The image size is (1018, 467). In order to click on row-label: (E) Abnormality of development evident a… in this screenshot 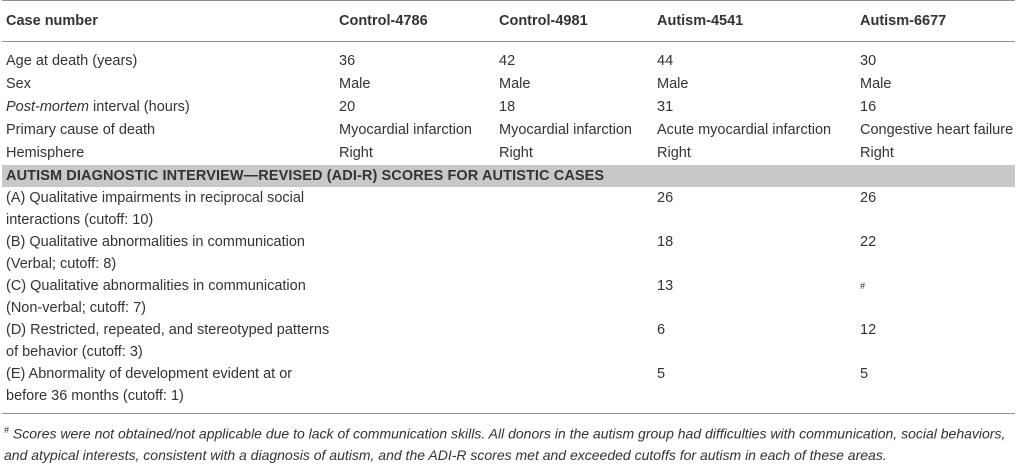, I will do `click(168, 388)`.